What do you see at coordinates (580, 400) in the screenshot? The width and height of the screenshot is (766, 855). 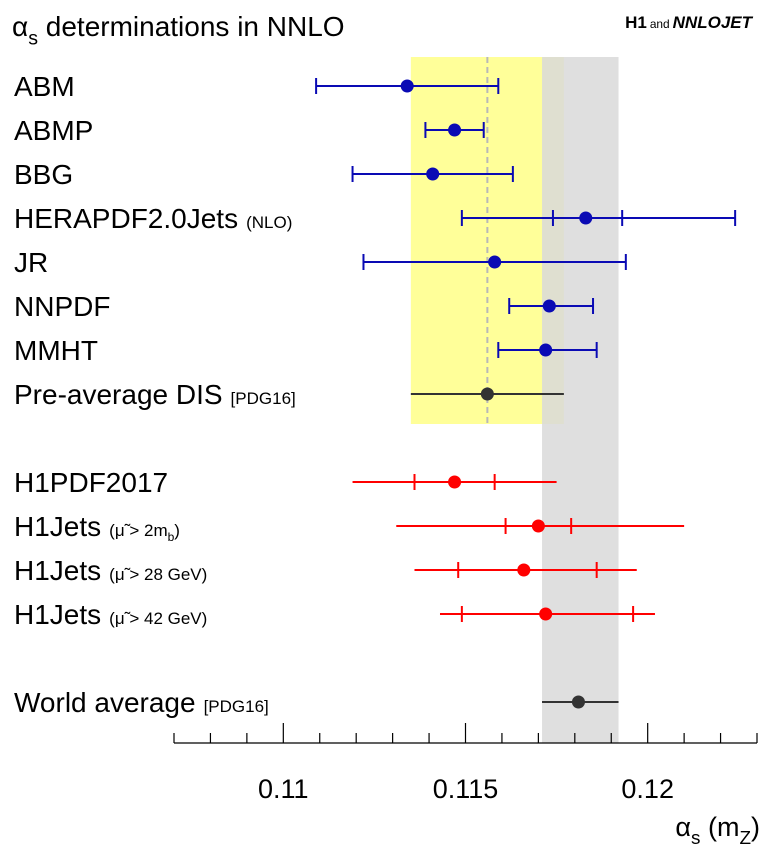 I see `band` at bounding box center [580, 400].